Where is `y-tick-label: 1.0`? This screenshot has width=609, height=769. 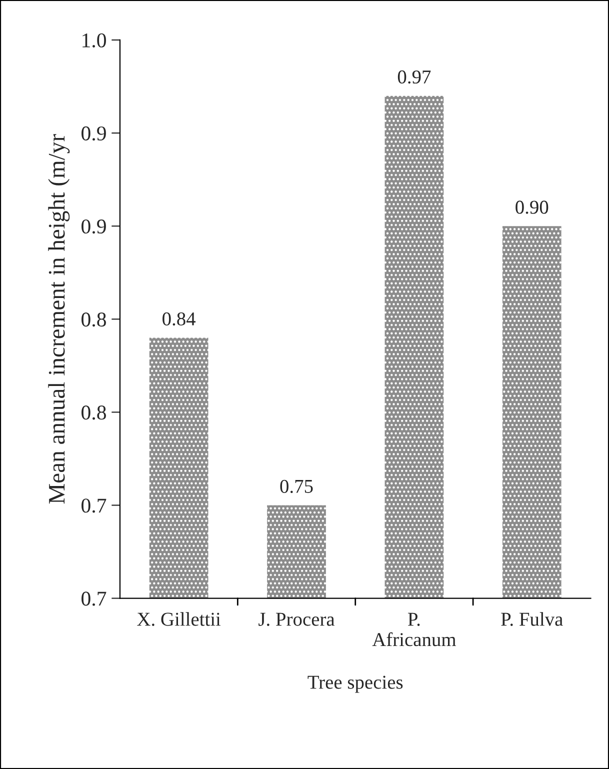 y-tick-label: 1.0 is located at coordinates (94, 40).